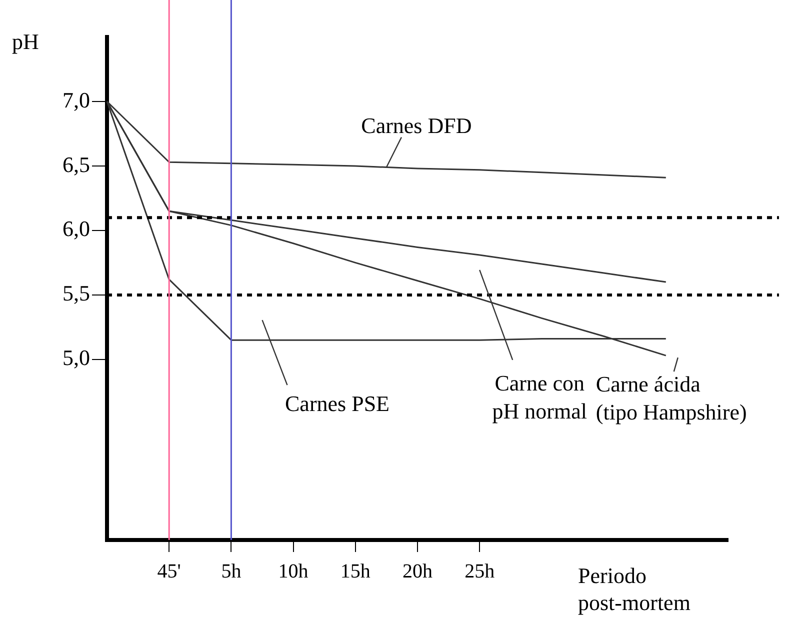 Image resolution: width=799 pixels, height=623 pixels. Describe the element at coordinates (76, 99) in the screenshot. I see `y-tick-label: 7,0` at that location.